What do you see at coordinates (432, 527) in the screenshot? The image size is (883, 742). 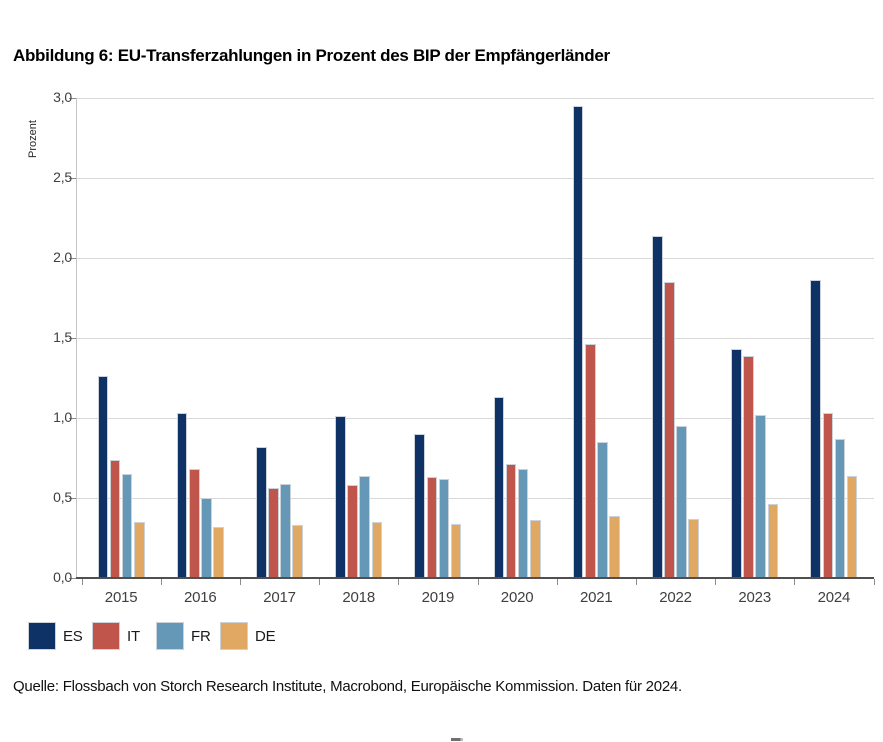 I see `bar-IT-2019` at bounding box center [432, 527].